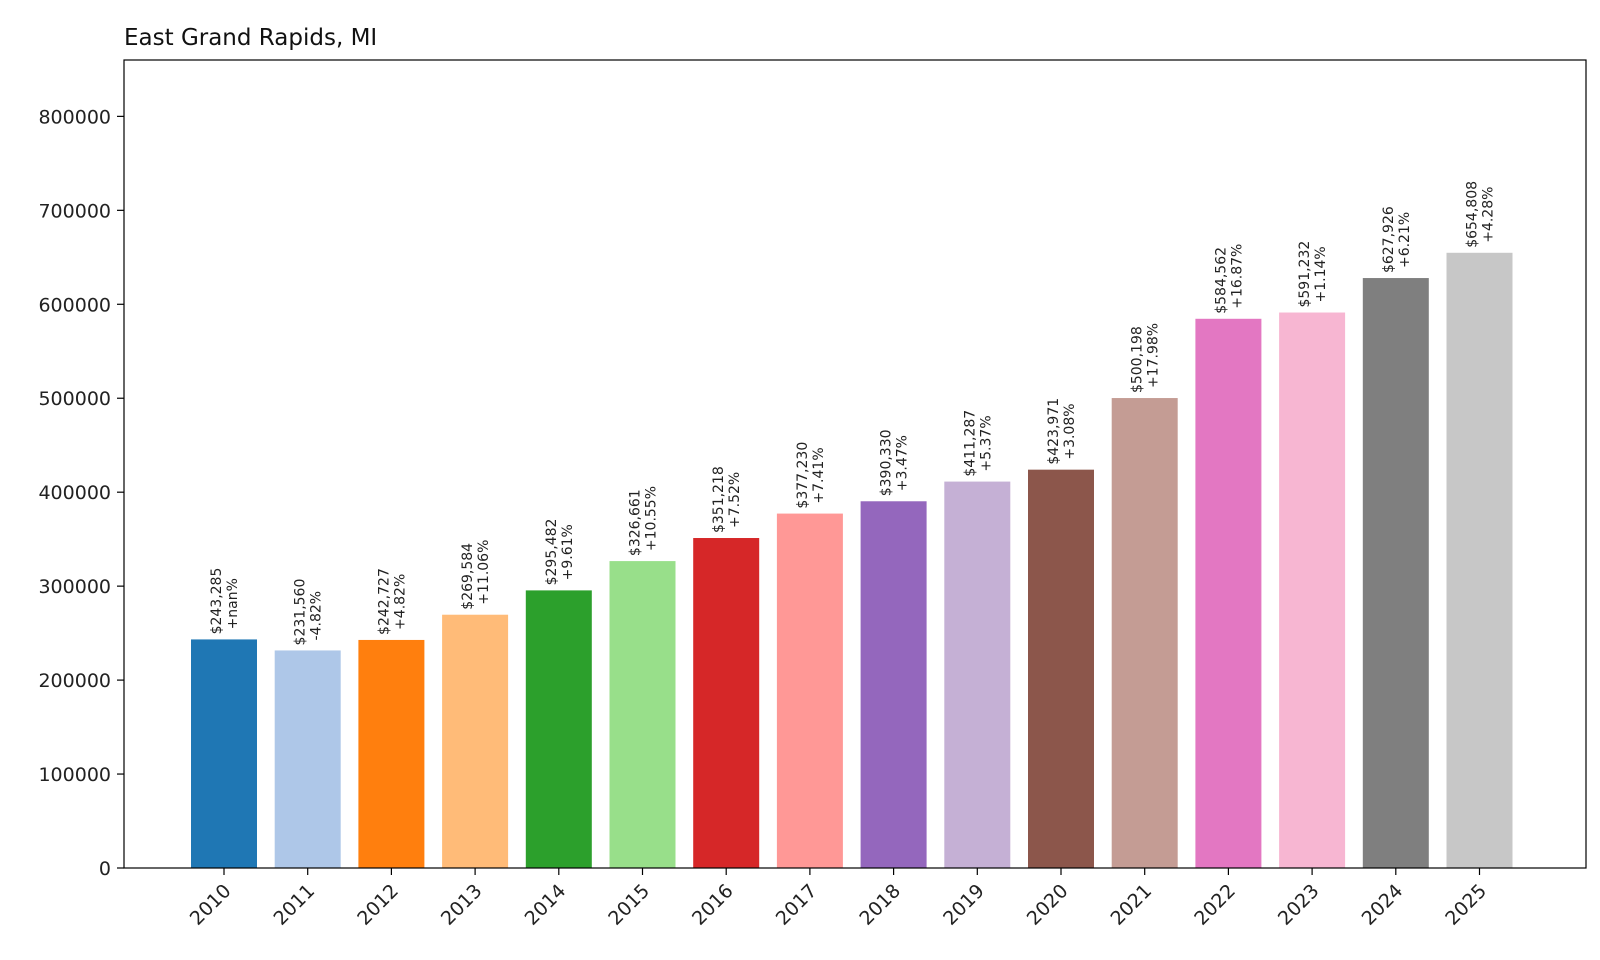 The height and width of the screenshot is (960, 1600). I want to click on x-tick-label-2023: 2023, so click(1299, 905).